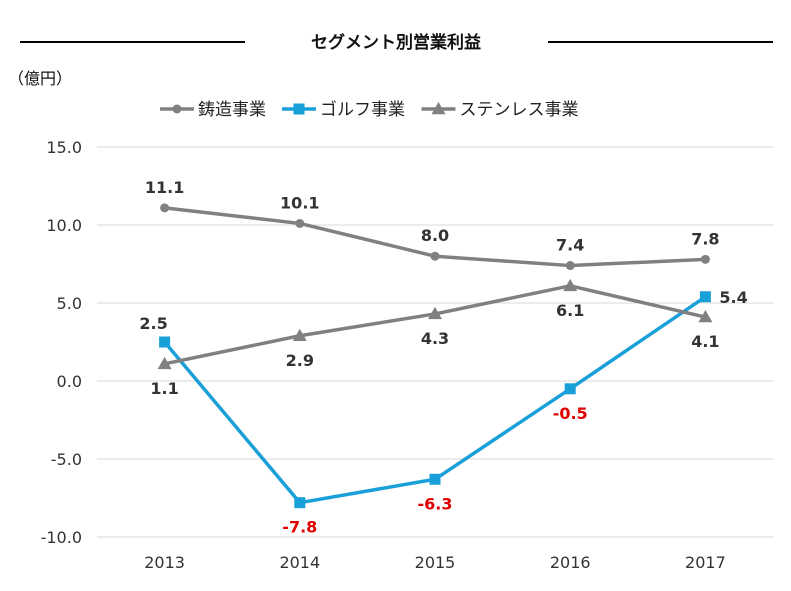 This screenshot has width=791, height=591. What do you see at coordinates (64, 225) in the screenshot?
I see `y-tick-label: 10.0` at bounding box center [64, 225].